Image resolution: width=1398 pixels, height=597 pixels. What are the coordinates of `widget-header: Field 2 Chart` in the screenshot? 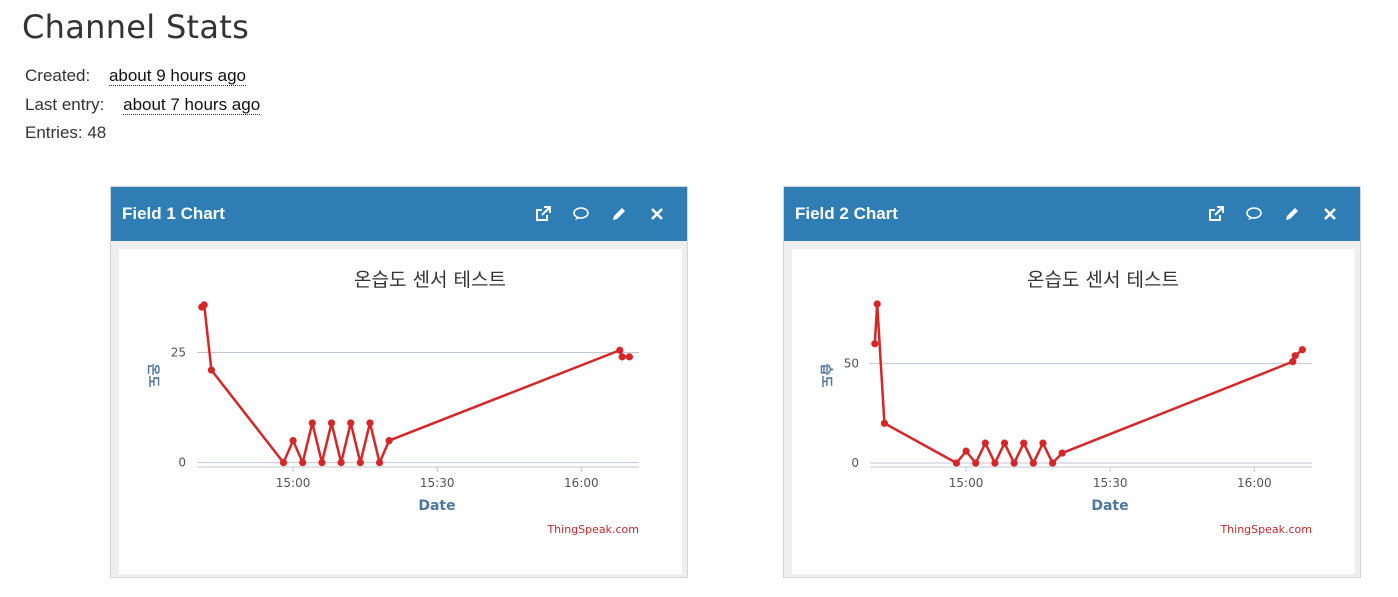 It's located at (1072, 214).